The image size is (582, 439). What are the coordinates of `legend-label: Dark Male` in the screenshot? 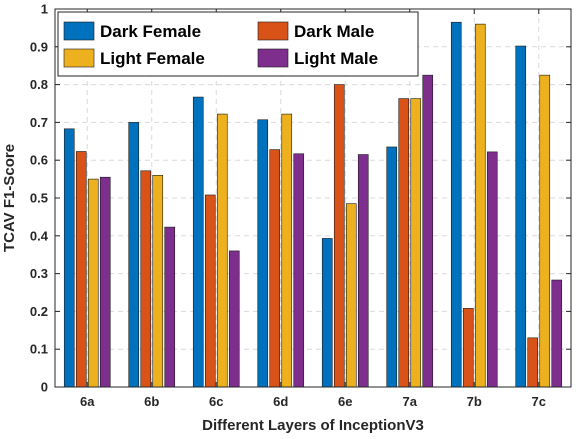 It's located at (334, 31).